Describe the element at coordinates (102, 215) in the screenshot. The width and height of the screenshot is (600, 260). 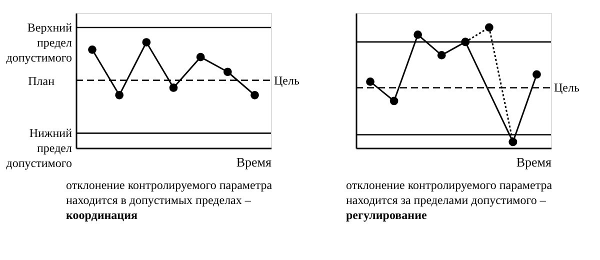
I see `text: координация` at that location.